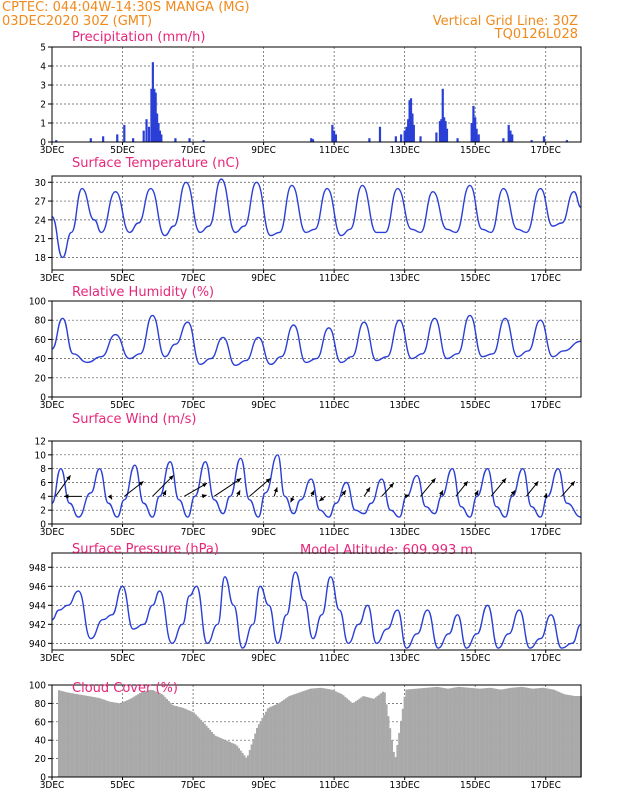 The image size is (618, 800). Describe the element at coordinates (316, 223) in the screenshot. I see `panel-frame` at that location.